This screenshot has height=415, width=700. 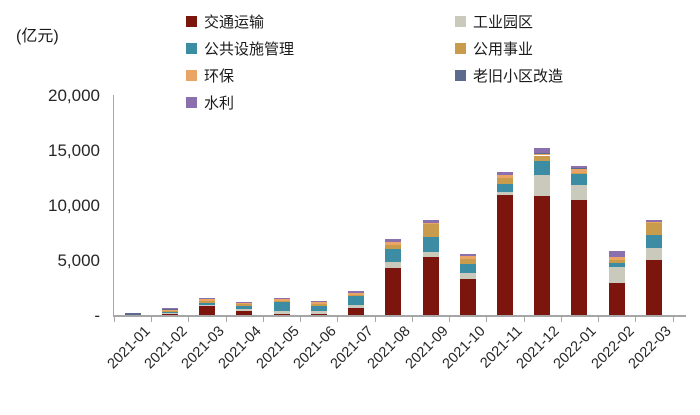 I want to click on y-axis-tick-label: 10,000, so click(x=74, y=205).